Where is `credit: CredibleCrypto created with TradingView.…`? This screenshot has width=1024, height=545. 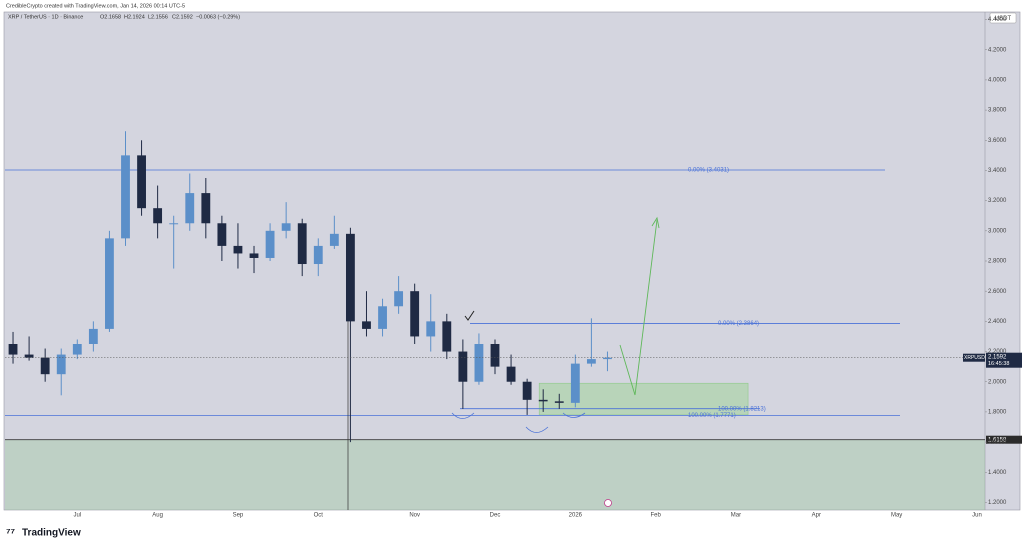
credit: CredibleCrypto created with TradingView.… is located at coordinates (95, 6).